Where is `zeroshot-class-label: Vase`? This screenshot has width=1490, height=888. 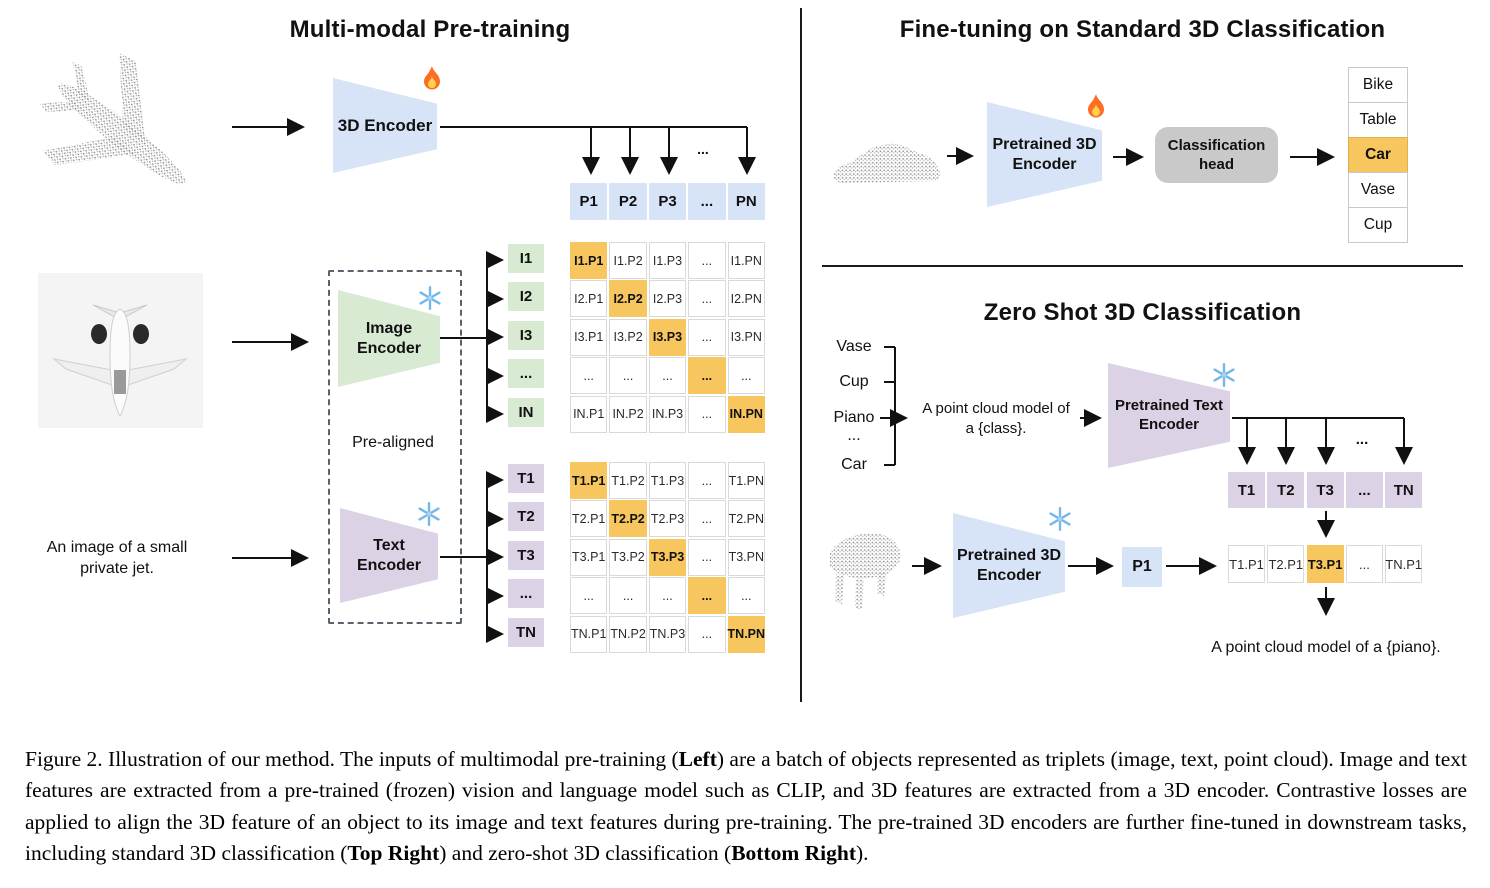
zeroshot-class-label: Vase is located at coordinates (854, 346).